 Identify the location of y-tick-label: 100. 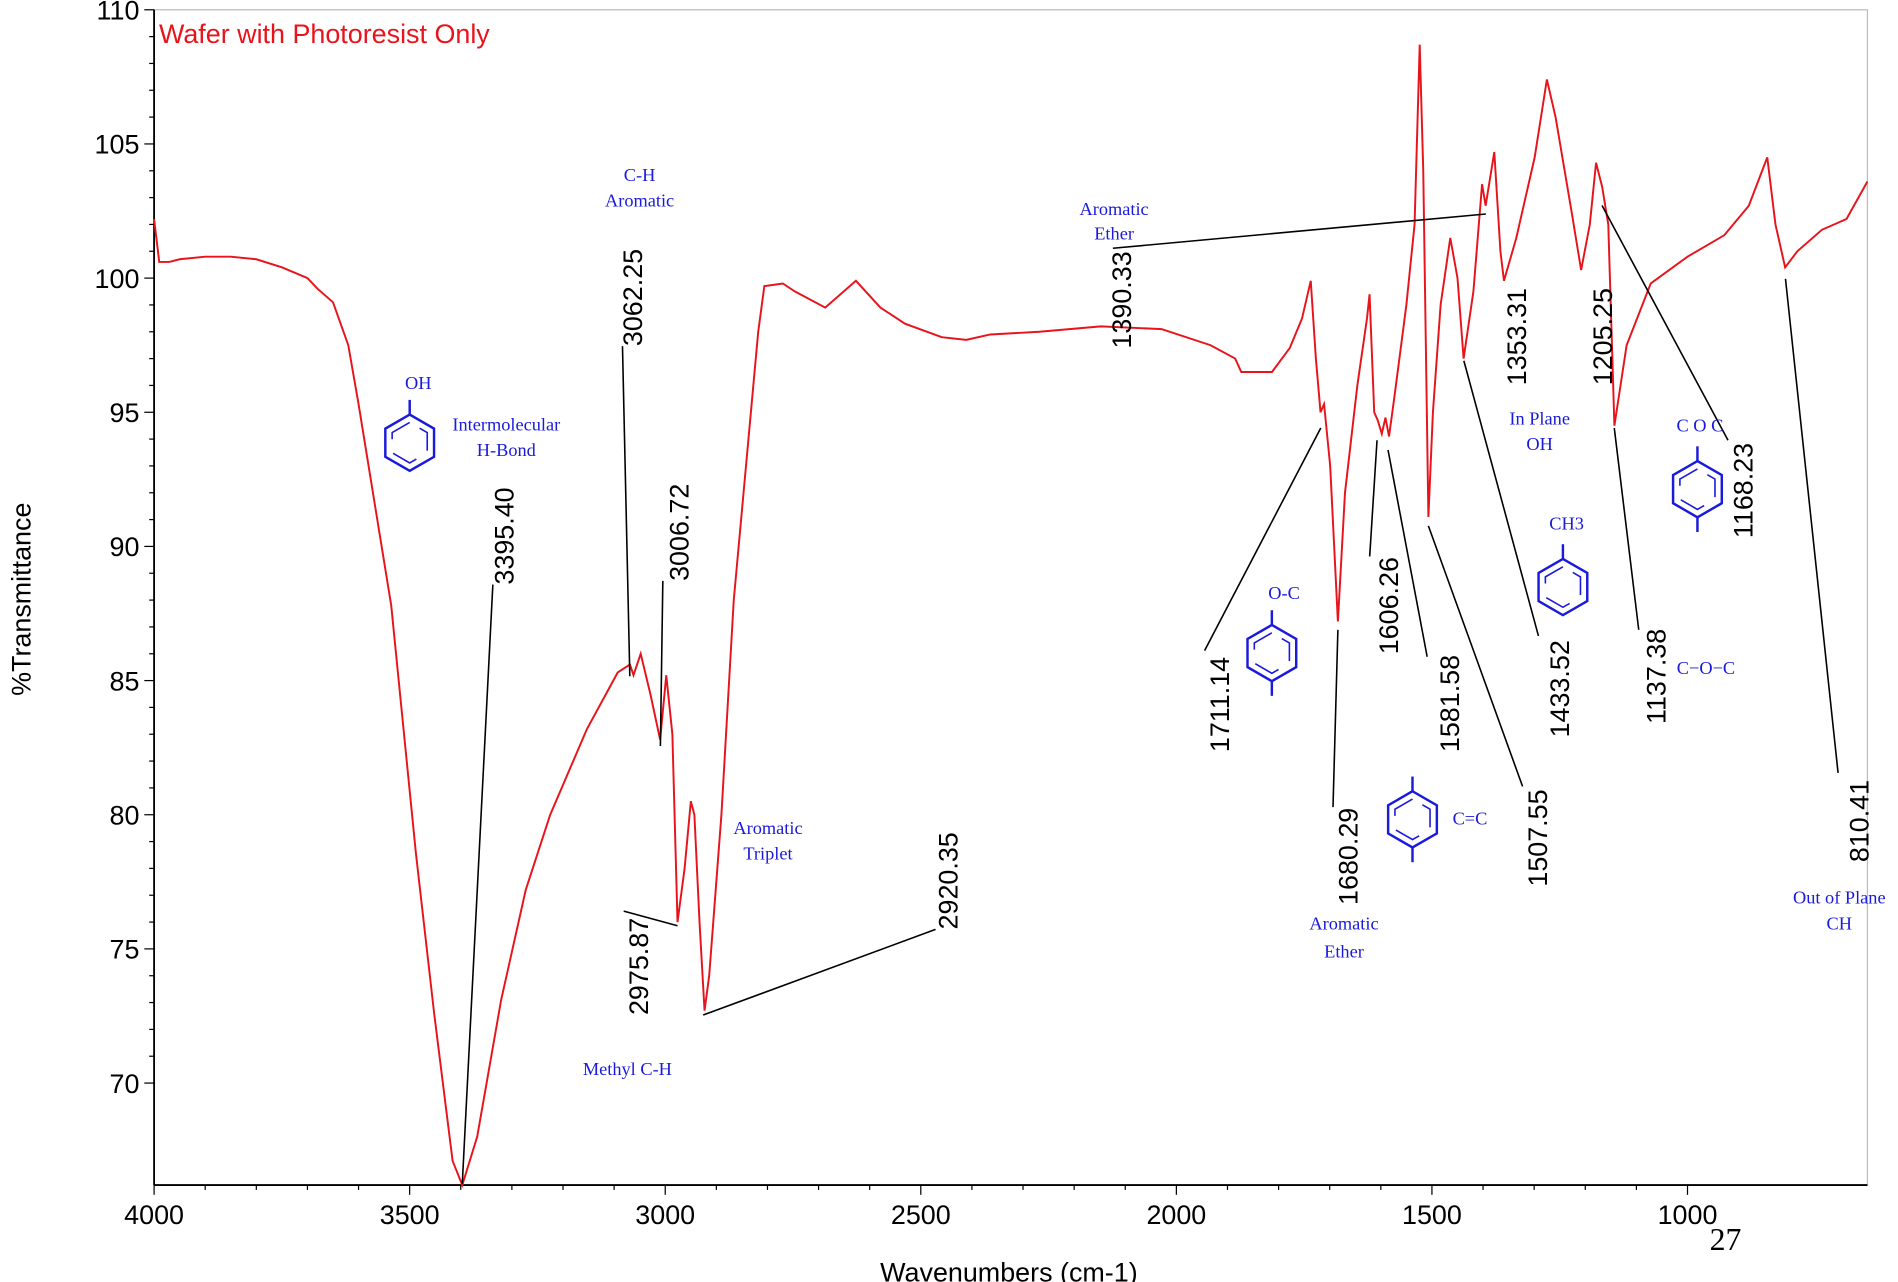
(117, 279).